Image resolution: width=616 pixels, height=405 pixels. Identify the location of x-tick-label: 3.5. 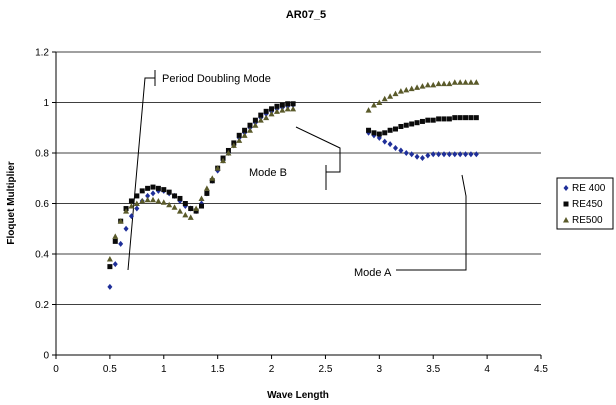
(433, 369).